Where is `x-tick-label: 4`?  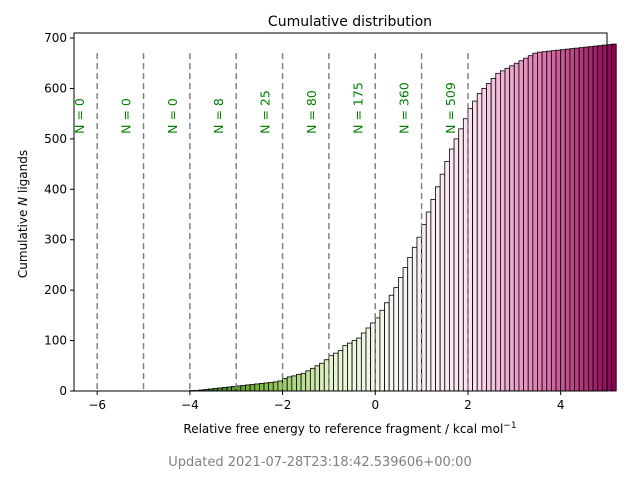 x-tick-label: 4 is located at coordinates (561, 405).